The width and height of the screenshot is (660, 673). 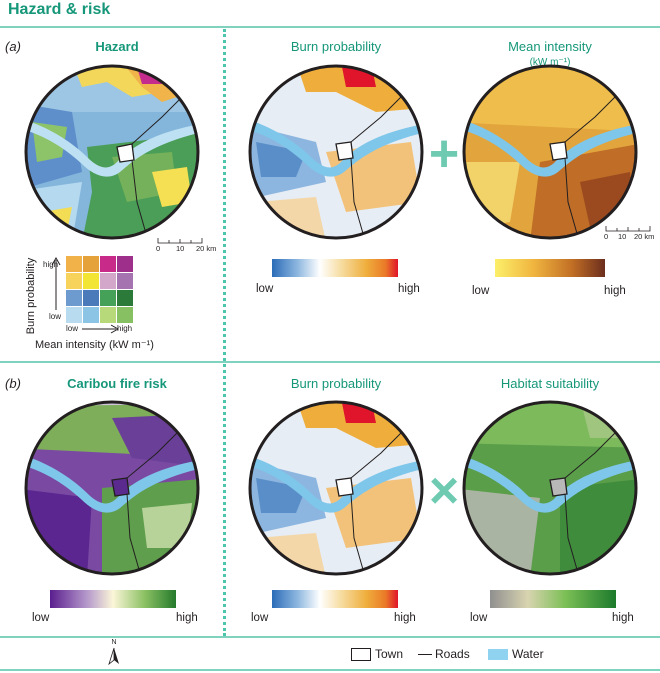 What do you see at coordinates (117, 46) in the screenshot?
I see `hazard-title: Hazard` at bounding box center [117, 46].